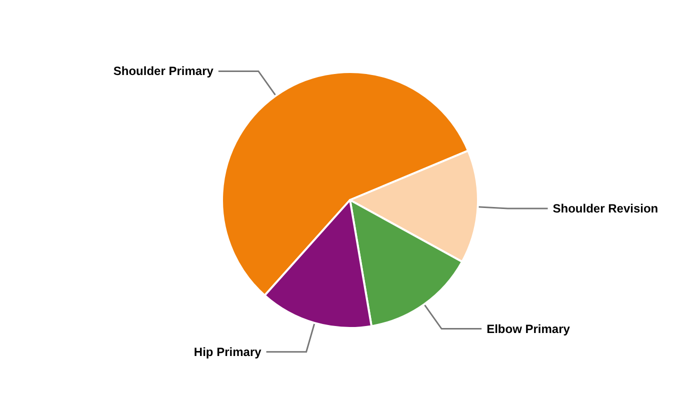 The height and width of the screenshot is (400, 700). I want to click on slice-label: Elbow Primary, so click(528, 329).